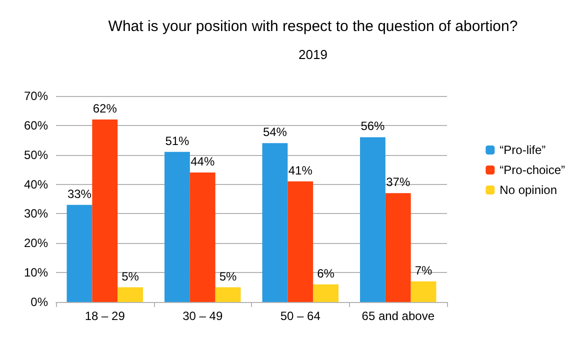 The height and width of the screenshot is (340, 583). What do you see at coordinates (529, 190) in the screenshot?
I see `legend-label: No opinion` at bounding box center [529, 190].